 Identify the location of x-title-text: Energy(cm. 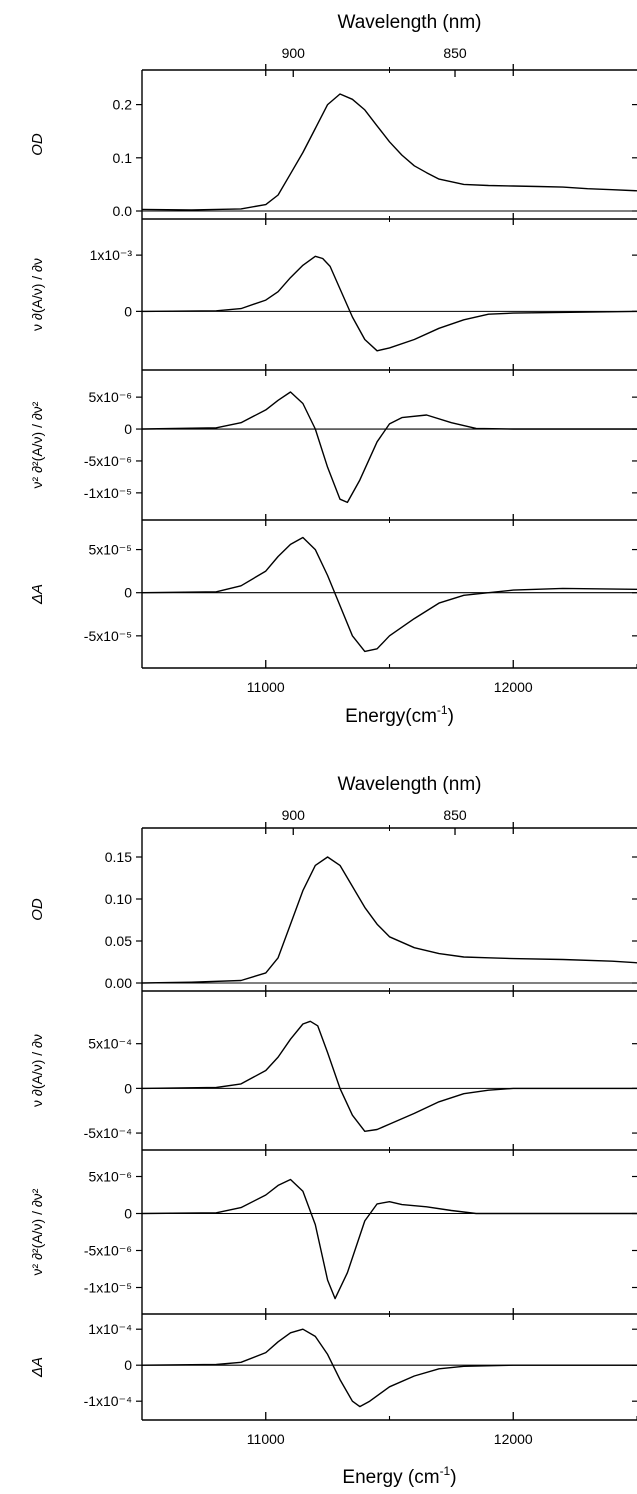
(391, 716).